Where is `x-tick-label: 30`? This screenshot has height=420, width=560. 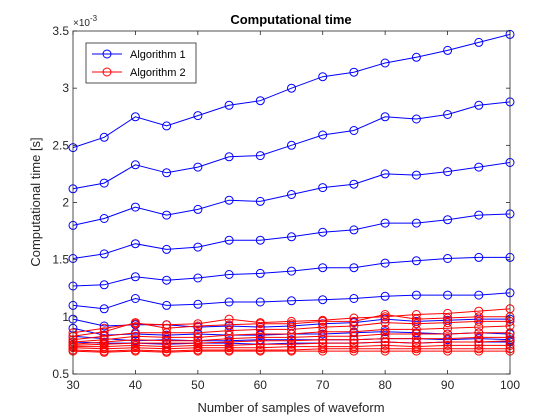 x-tick-label: 30 is located at coordinates (73, 385).